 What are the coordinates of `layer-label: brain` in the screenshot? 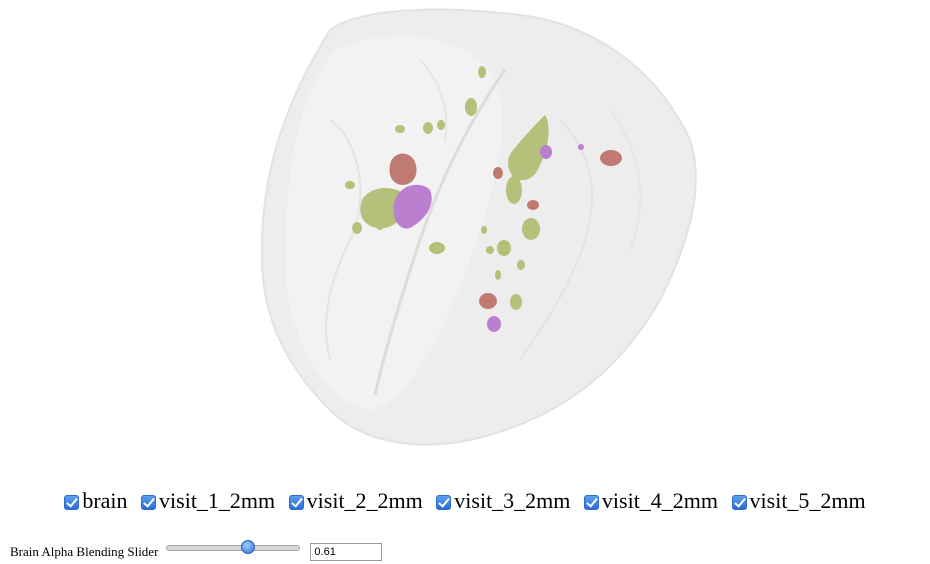 It's located at (105, 500).